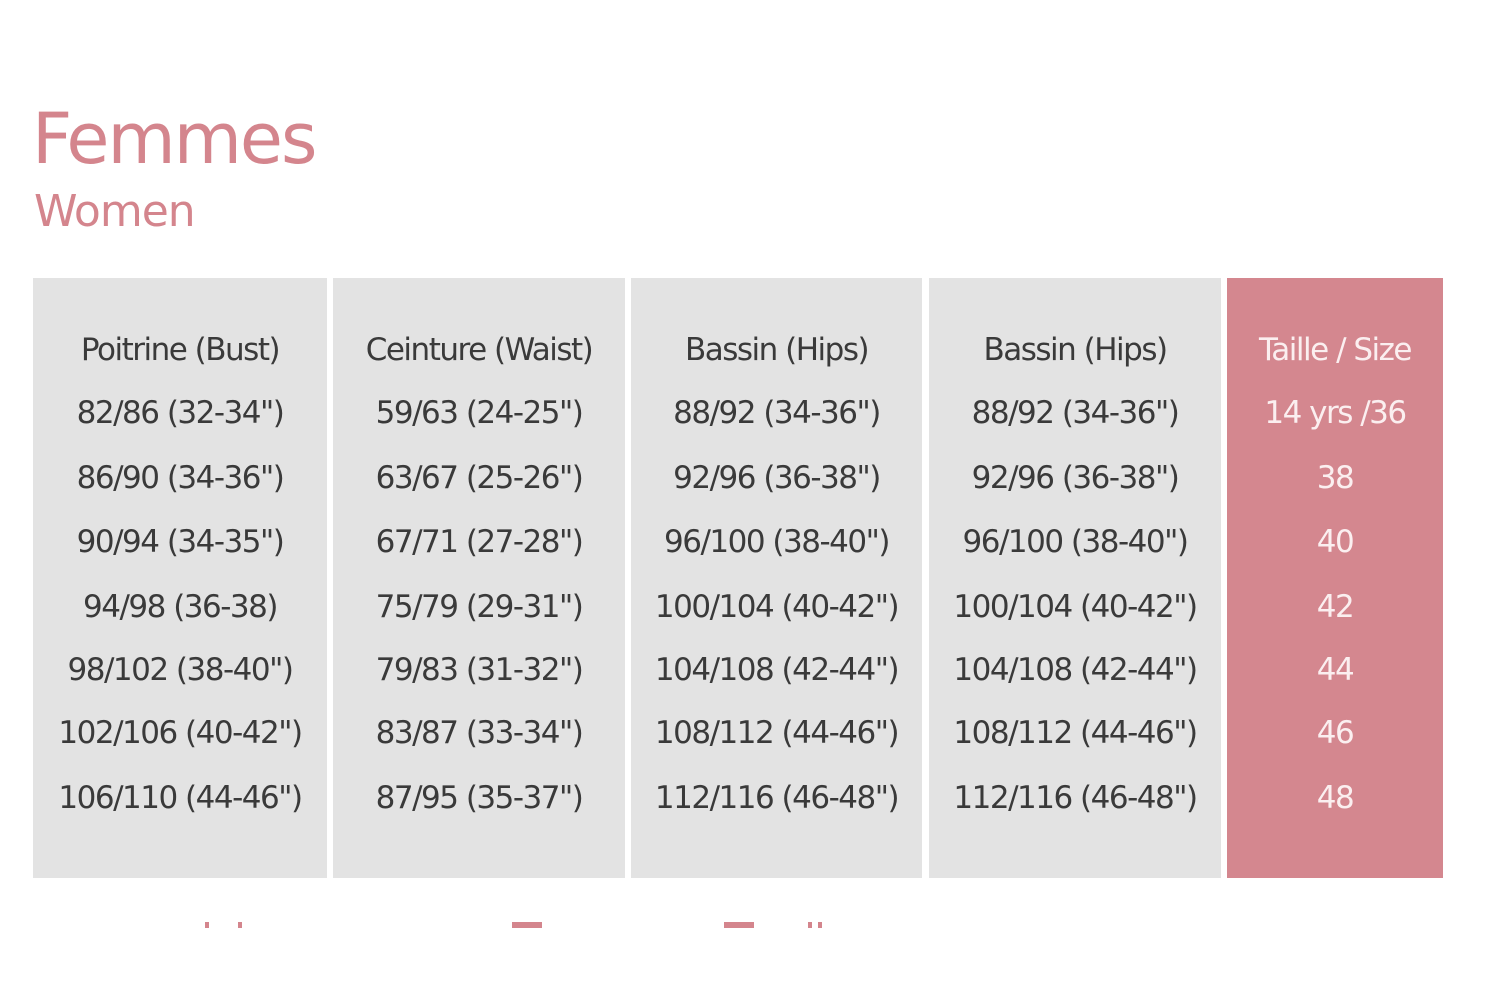 The height and width of the screenshot is (1000, 1500). I want to click on table-cell: 106/110 (44-46"), so click(180, 798).